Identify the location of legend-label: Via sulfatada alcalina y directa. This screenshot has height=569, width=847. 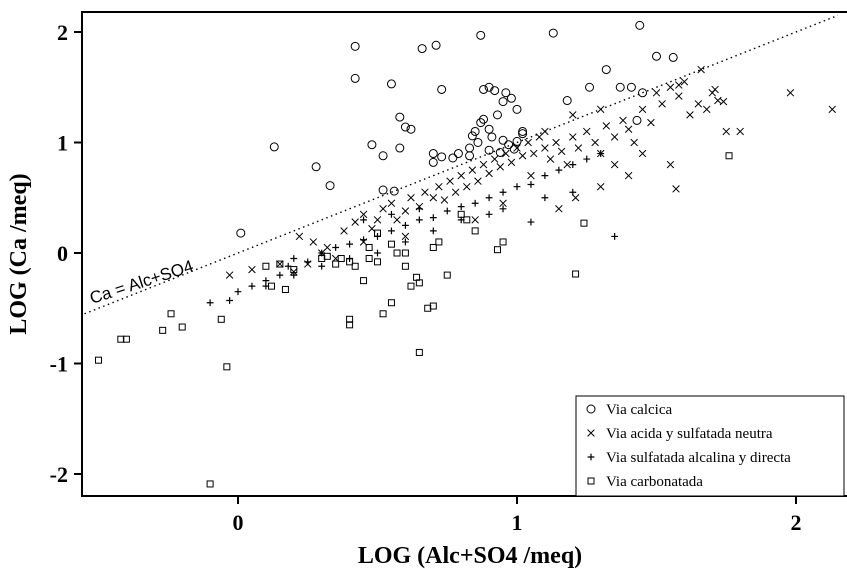
(698, 458).